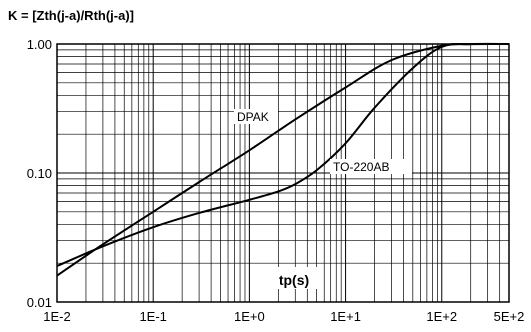 This screenshot has width=531, height=332. I want to click on x-tick-label: 5E+2, so click(509, 316).